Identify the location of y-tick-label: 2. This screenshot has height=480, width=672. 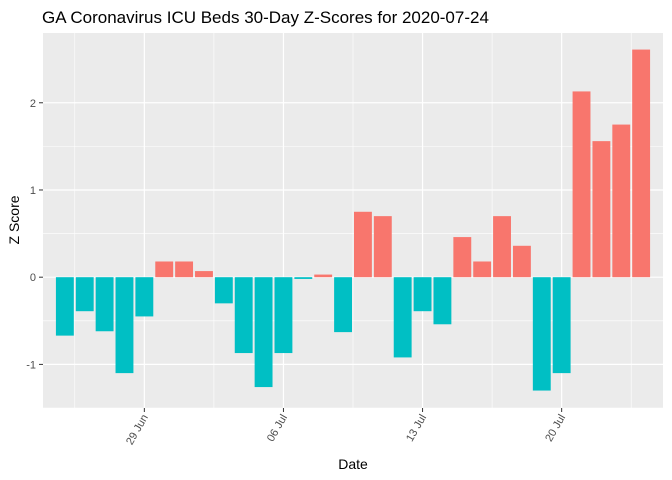
(33, 104).